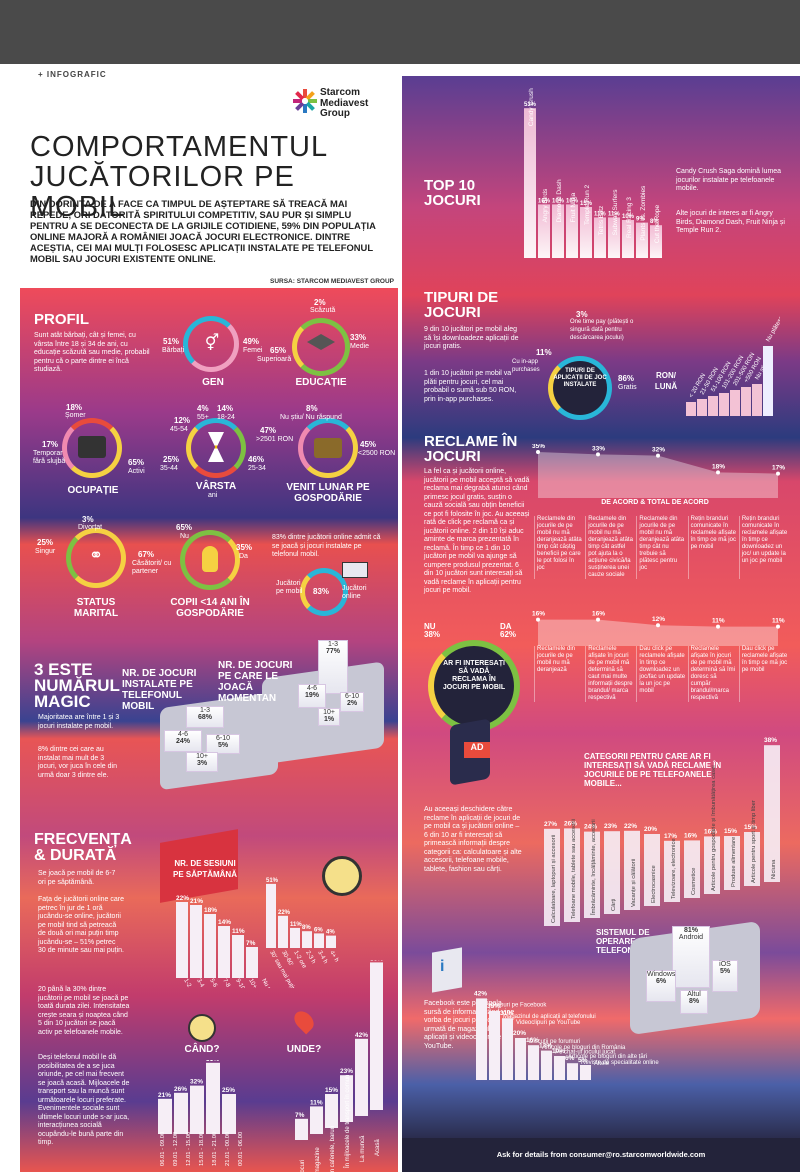  What do you see at coordinates (305, 101) in the screenshot?
I see `starcom-logo-icon` at bounding box center [305, 101].